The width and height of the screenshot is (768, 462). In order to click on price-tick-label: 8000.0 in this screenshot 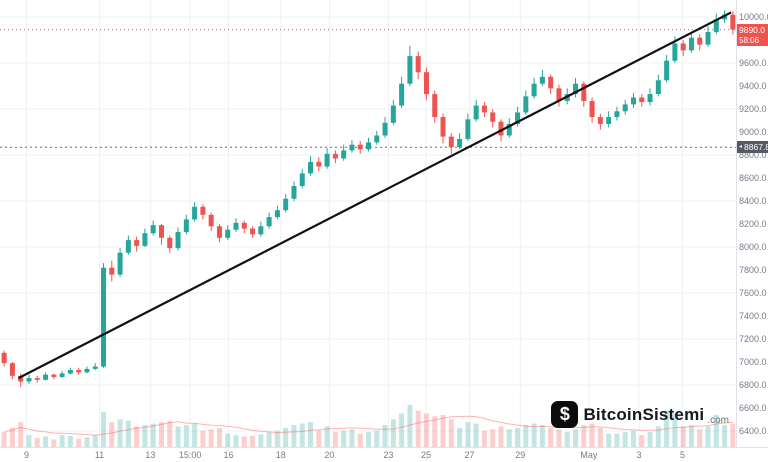, I will do `click(753, 246)`.